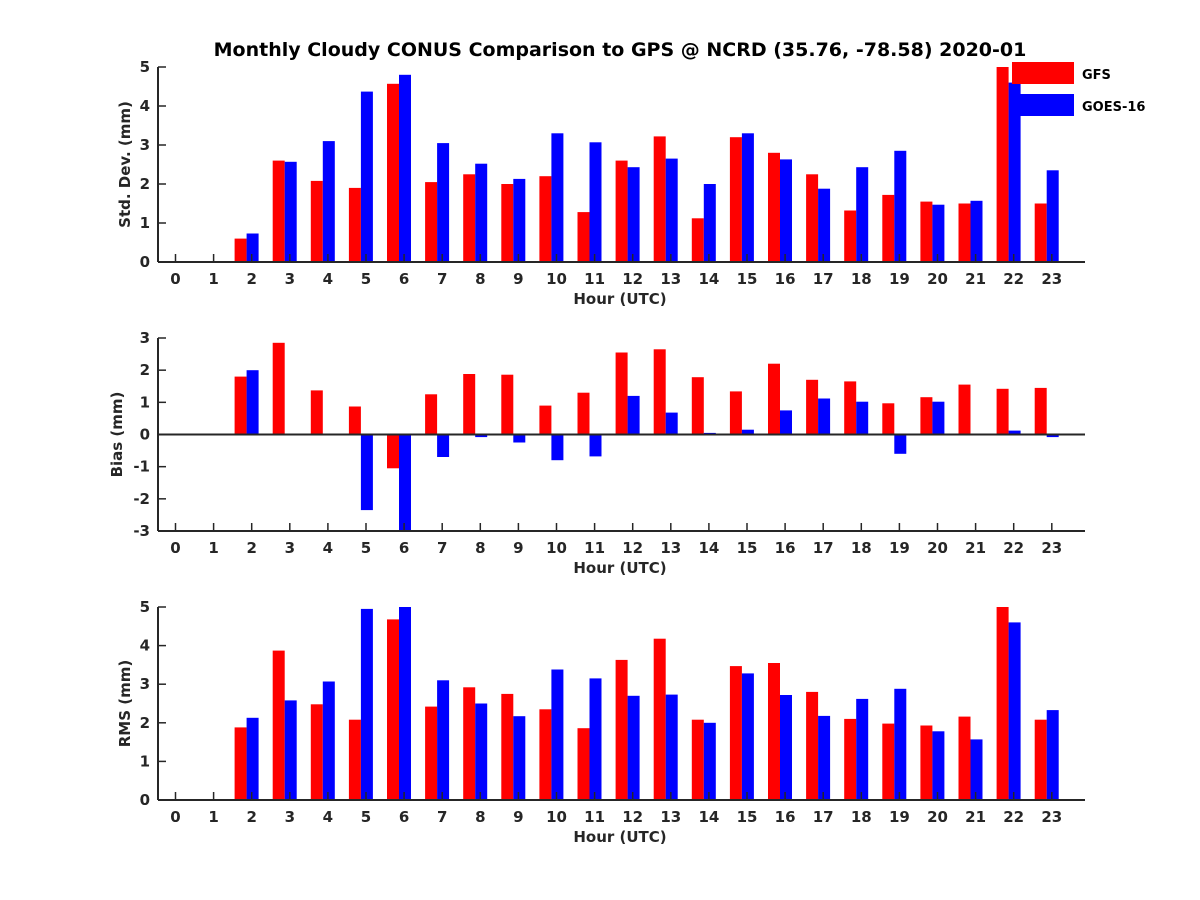 The image size is (1200, 900). I want to click on y-axis-label: RMS (mm), so click(125, 703).